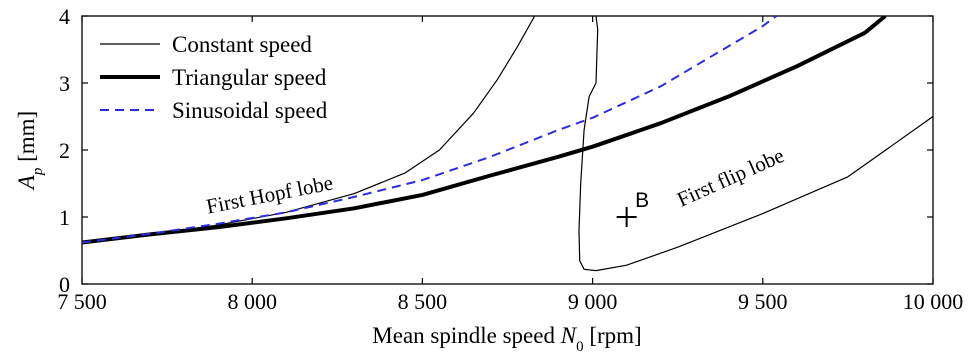 The height and width of the screenshot is (356, 973). What do you see at coordinates (252, 301) in the screenshot?
I see `x-tick-label: 8 000` at bounding box center [252, 301].